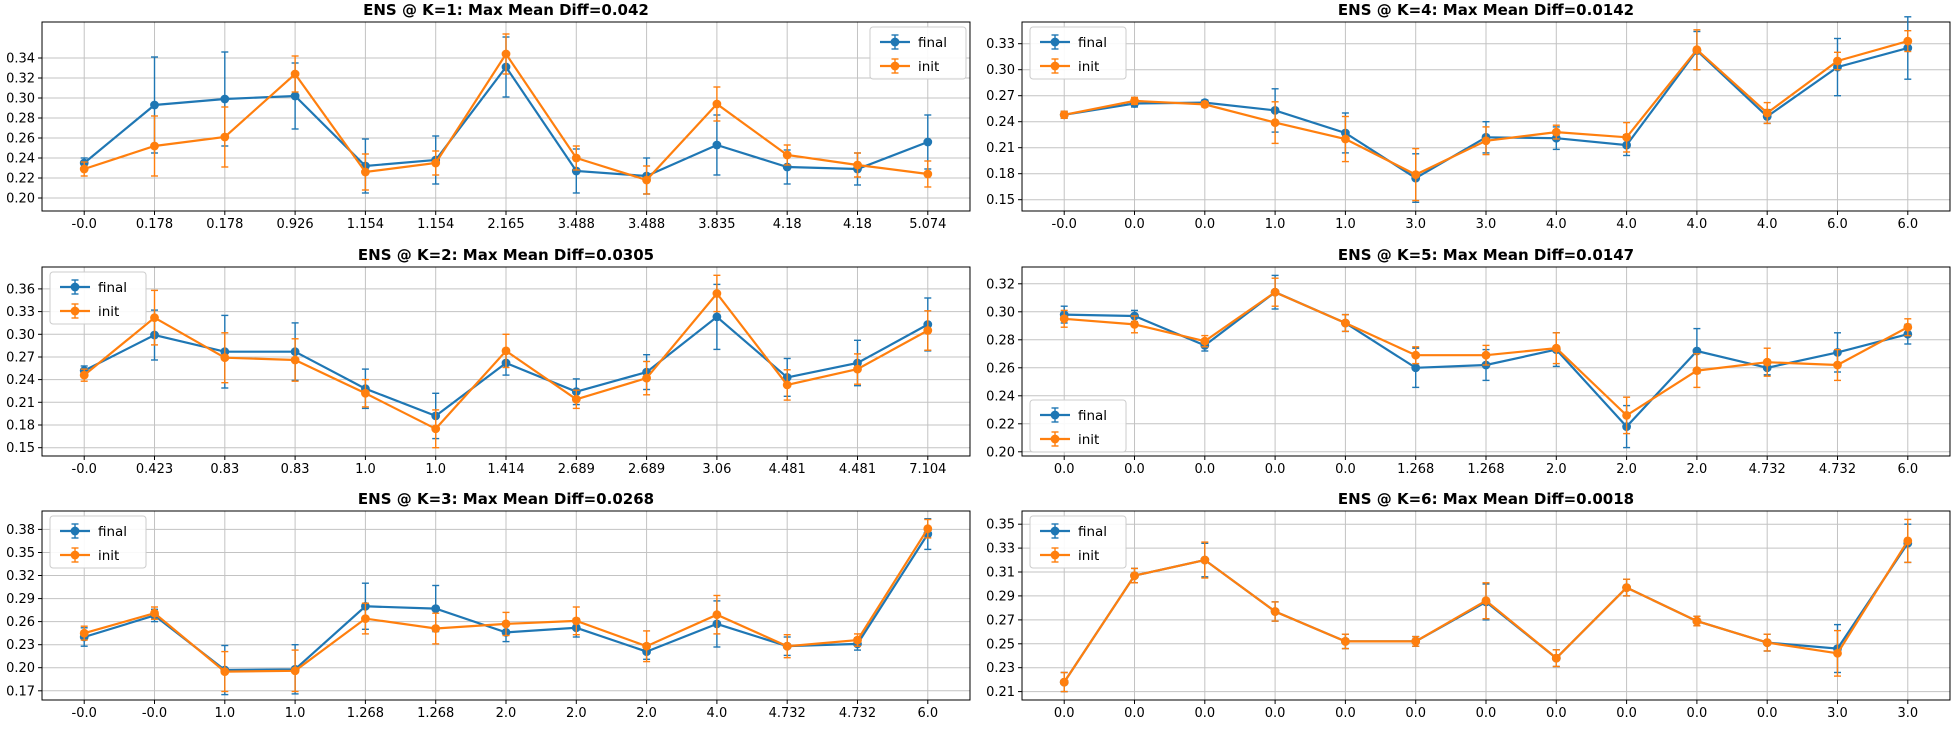  What do you see at coordinates (576, 224) in the screenshot?
I see `svg-text: 3.488` at bounding box center [576, 224].